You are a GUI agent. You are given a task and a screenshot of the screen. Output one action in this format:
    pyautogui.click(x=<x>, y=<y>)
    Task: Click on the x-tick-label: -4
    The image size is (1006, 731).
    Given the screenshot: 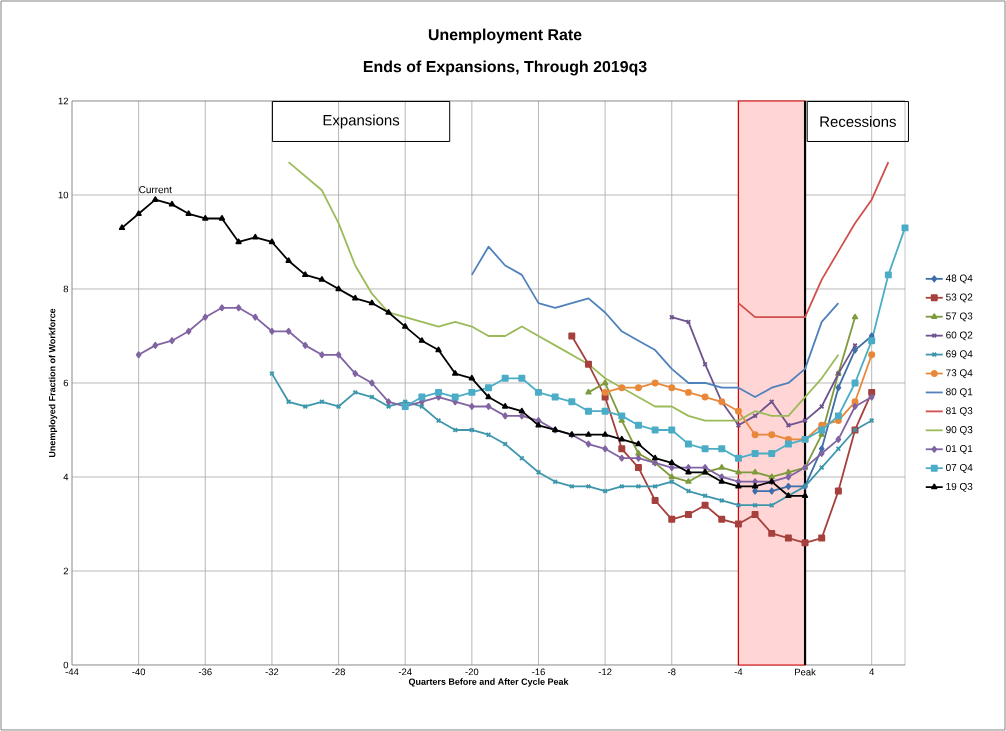 What is the action you would take?
    pyautogui.click(x=738, y=672)
    